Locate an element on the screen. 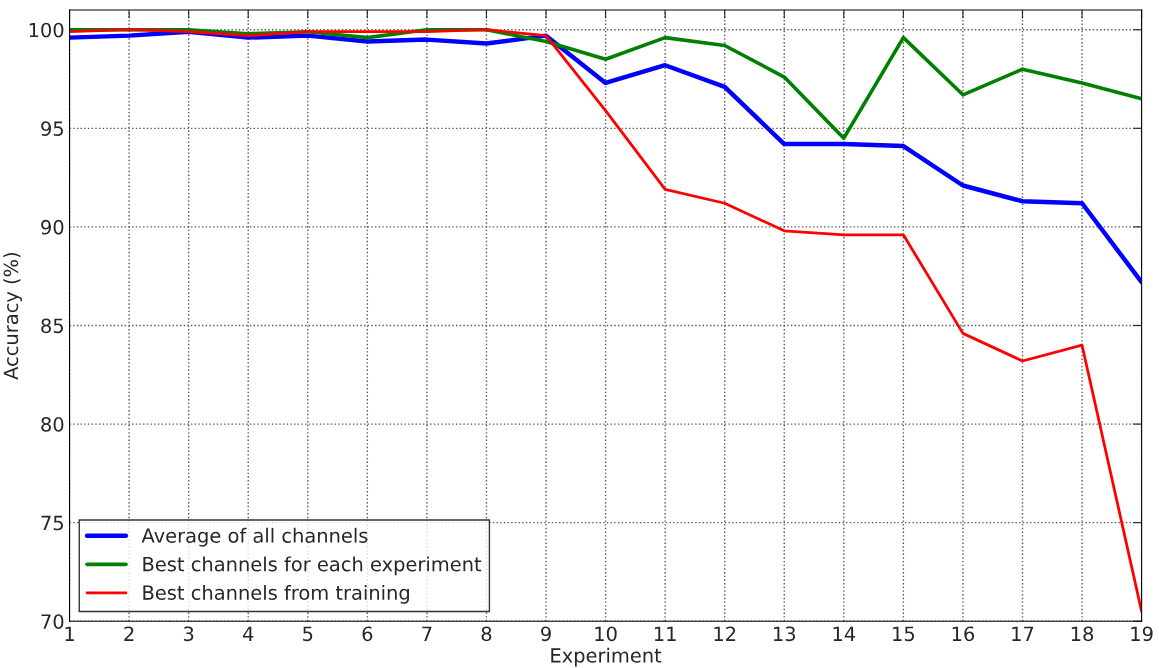 This screenshot has height=668, width=1159. y-tick-label: 80 is located at coordinates (52, 424).